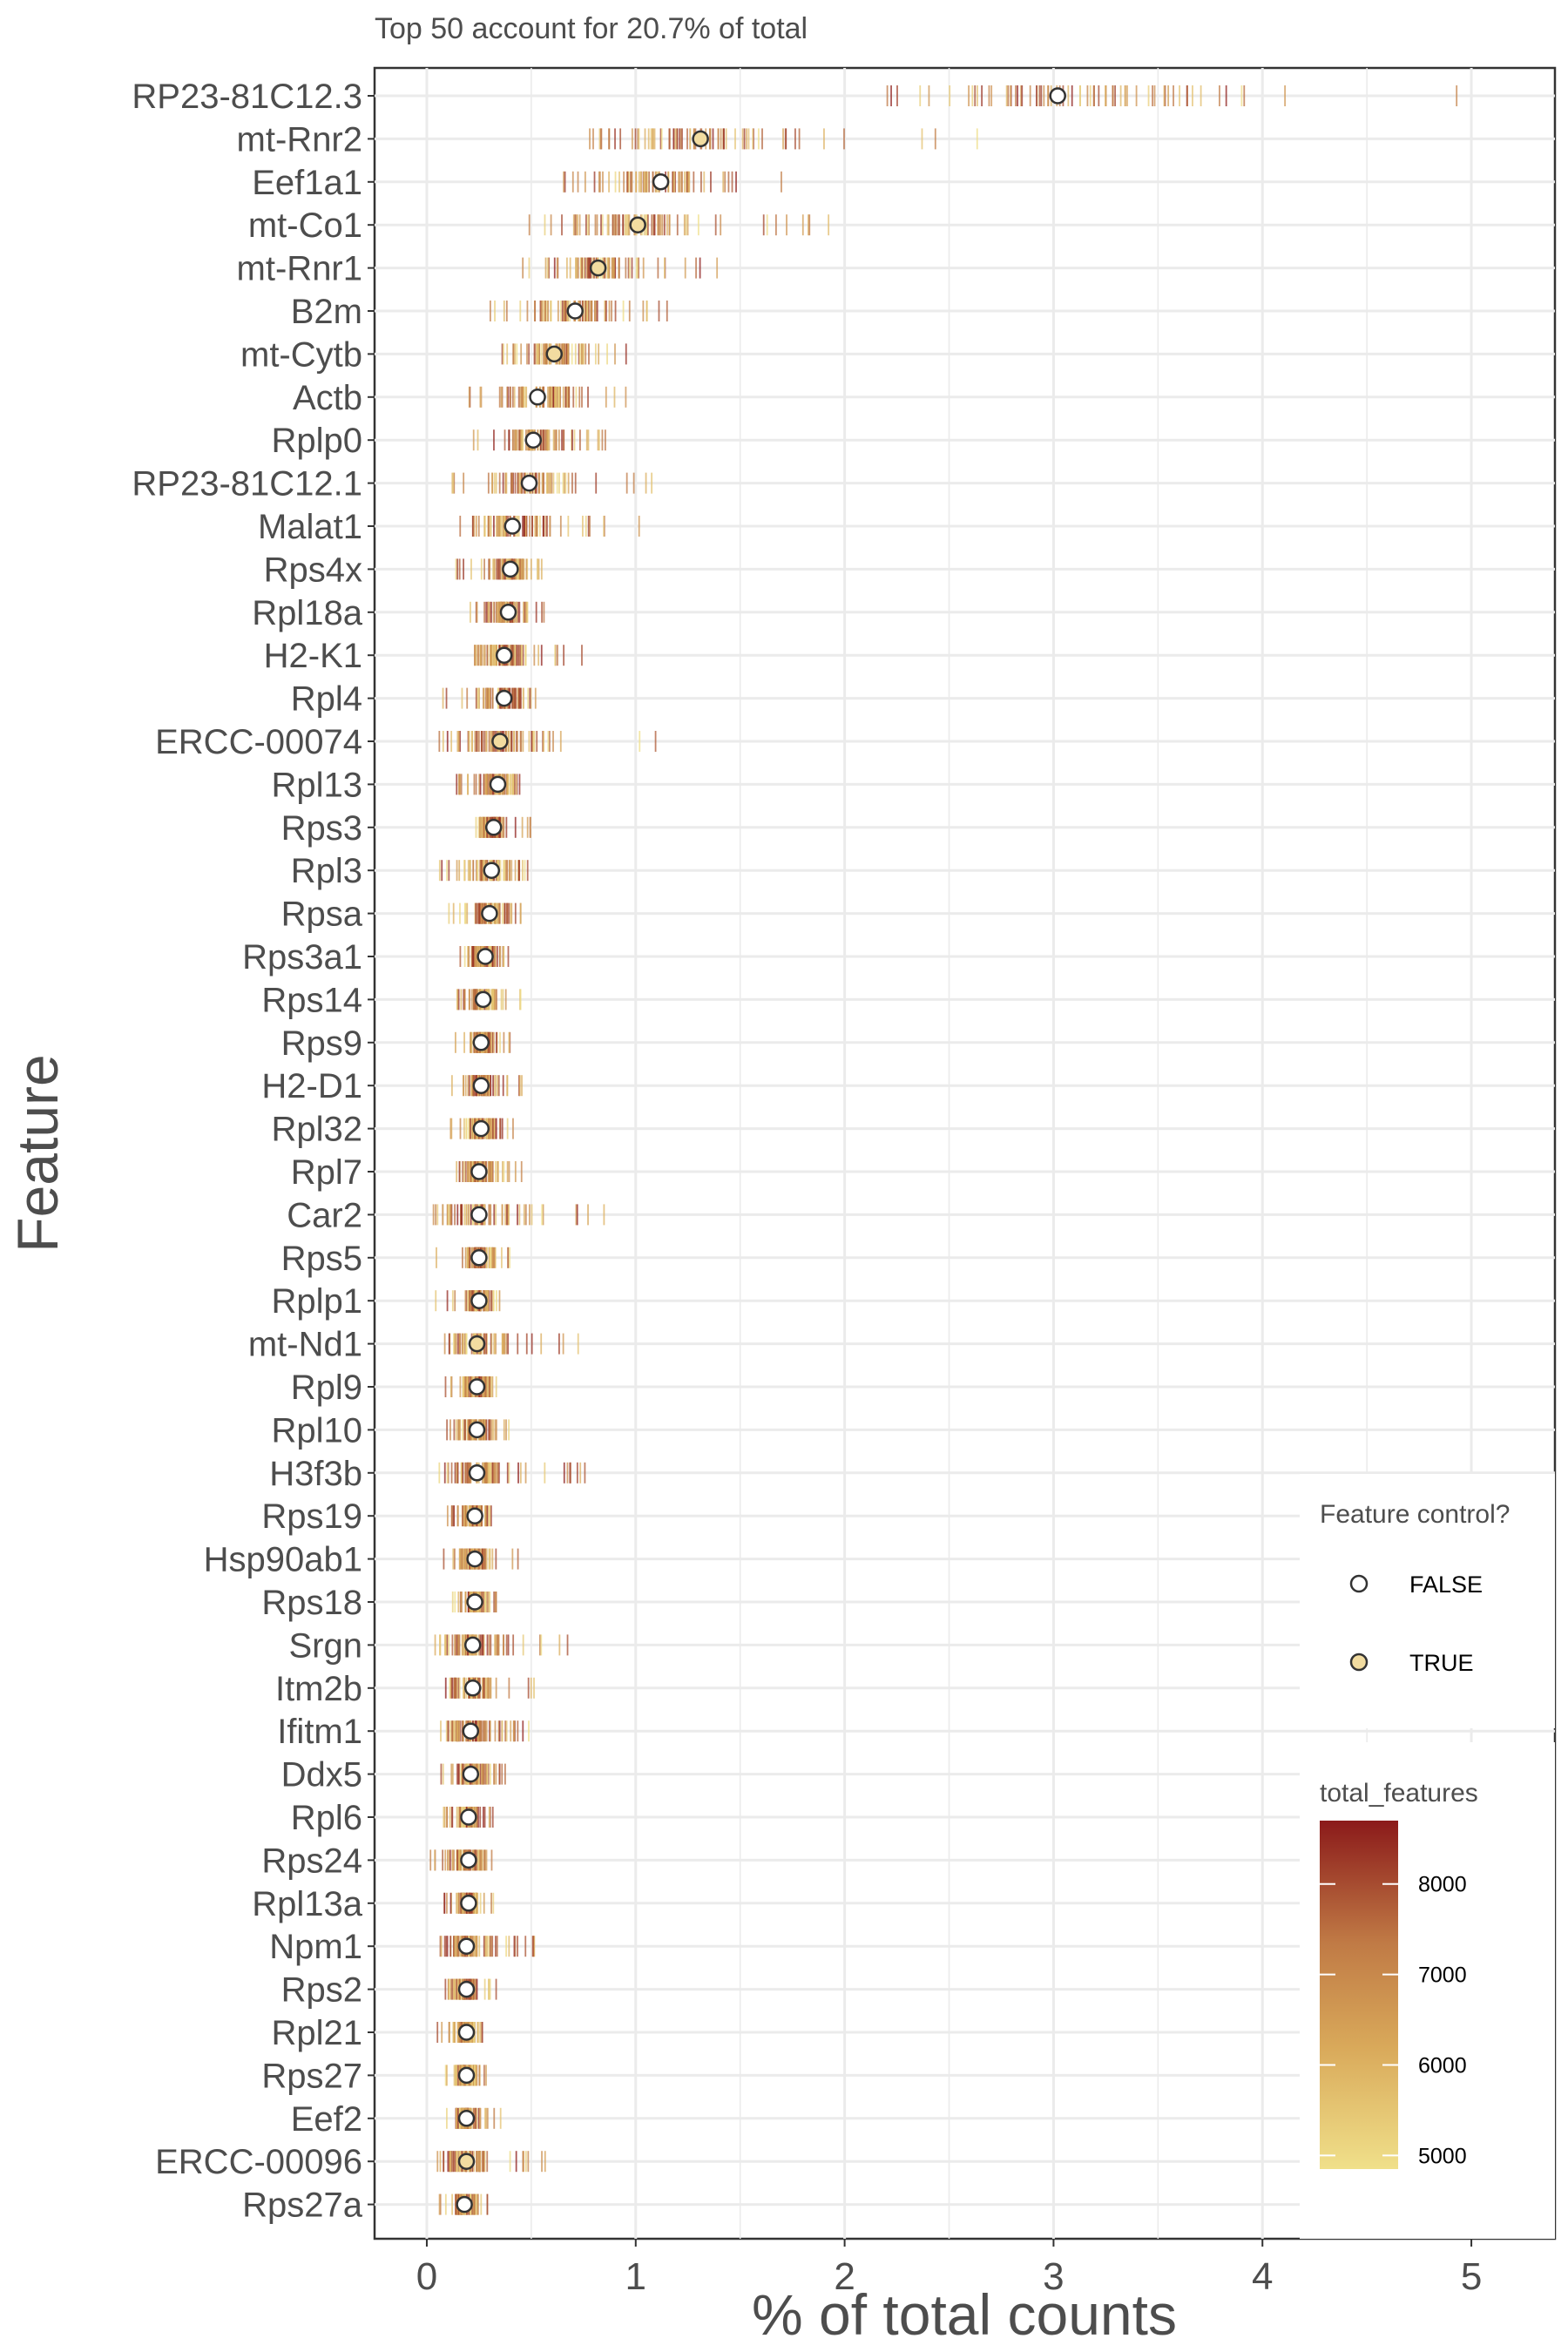  What do you see at coordinates (315, 1474) in the screenshot?
I see `y-tick-label: H3f3b` at bounding box center [315, 1474].